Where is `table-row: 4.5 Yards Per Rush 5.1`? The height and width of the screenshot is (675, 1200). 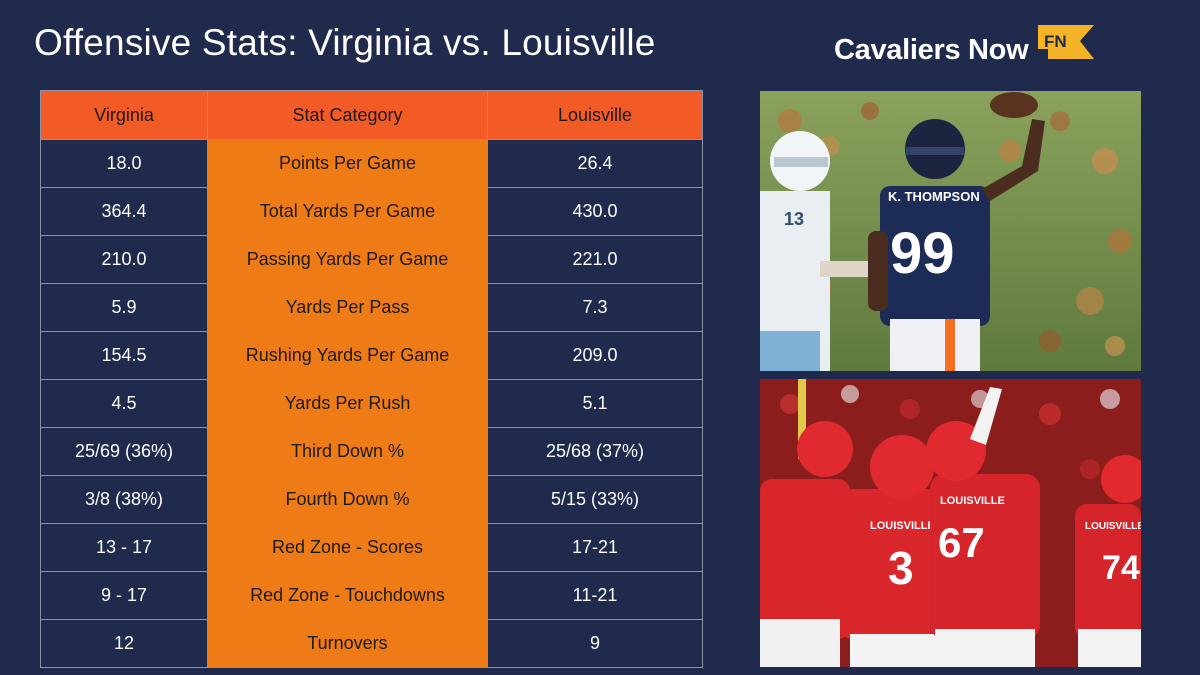 table-row: 4.5 Yards Per Rush 5.1 is located at coordinates (371, 403).